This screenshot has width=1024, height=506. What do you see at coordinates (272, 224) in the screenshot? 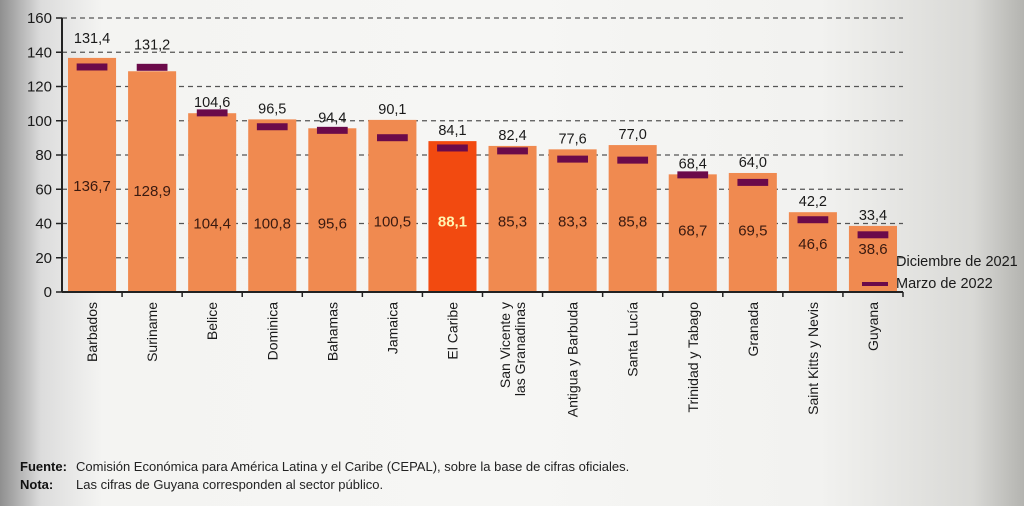
I see `bar-value-label: 100,8` at bounding box center [272, 224].